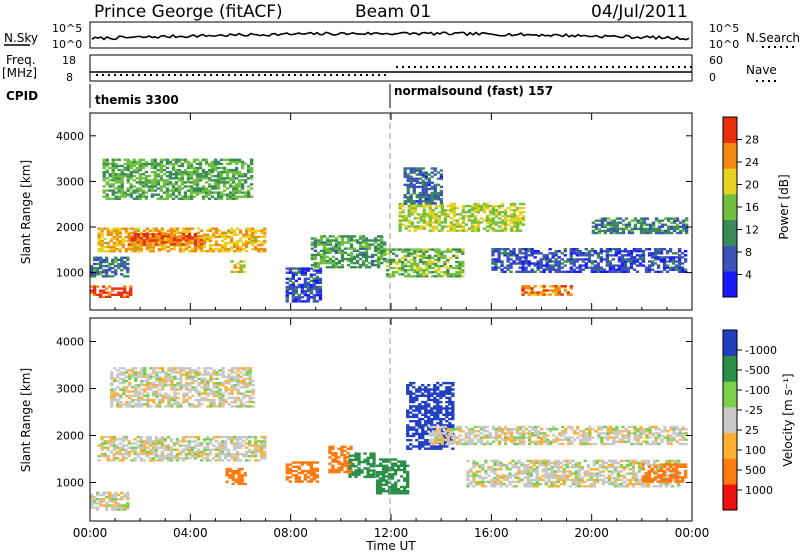  Describe the element at coordinates (241, 75) in the screenshot. I see `nave-trace-early` at that location.